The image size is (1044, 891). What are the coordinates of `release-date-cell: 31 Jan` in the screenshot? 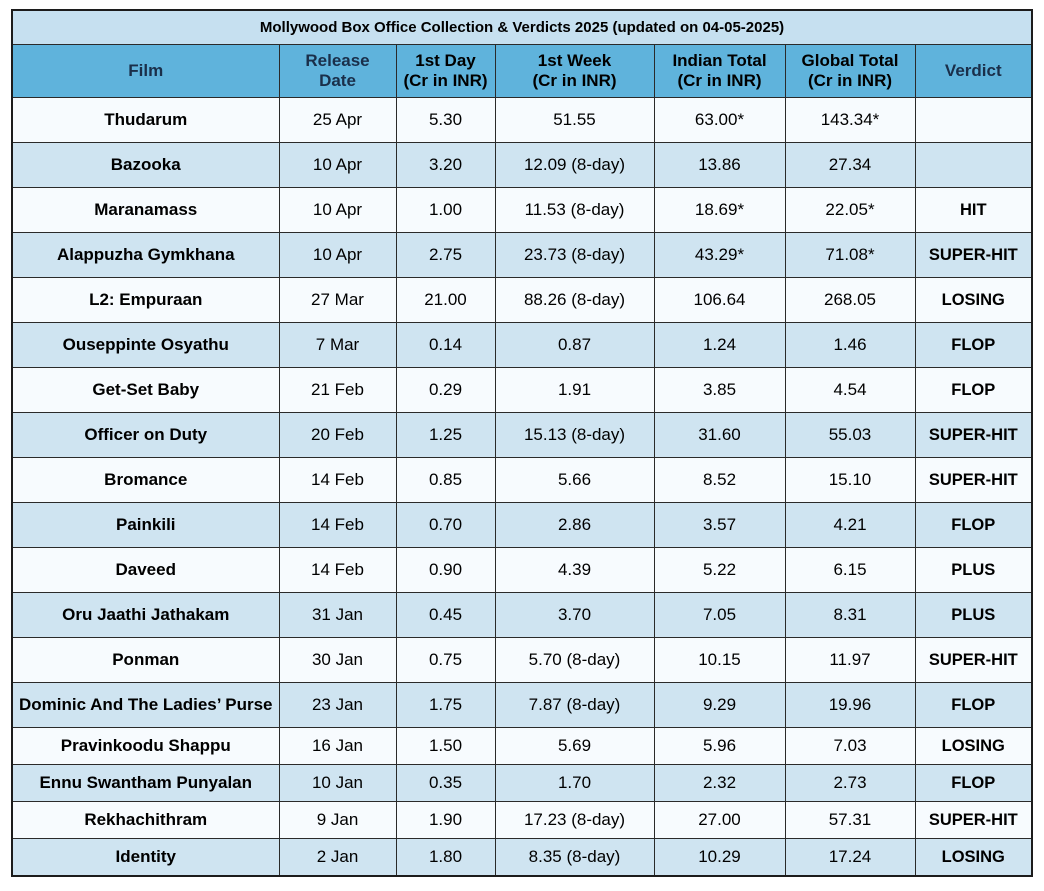 It's located at (337, 615).